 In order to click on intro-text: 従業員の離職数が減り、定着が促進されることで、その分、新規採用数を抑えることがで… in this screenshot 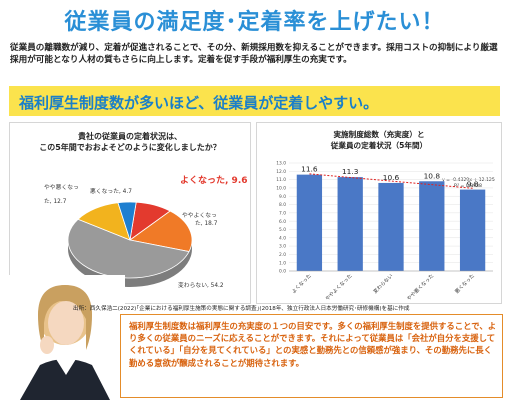, I will do `click(254, 54)`.